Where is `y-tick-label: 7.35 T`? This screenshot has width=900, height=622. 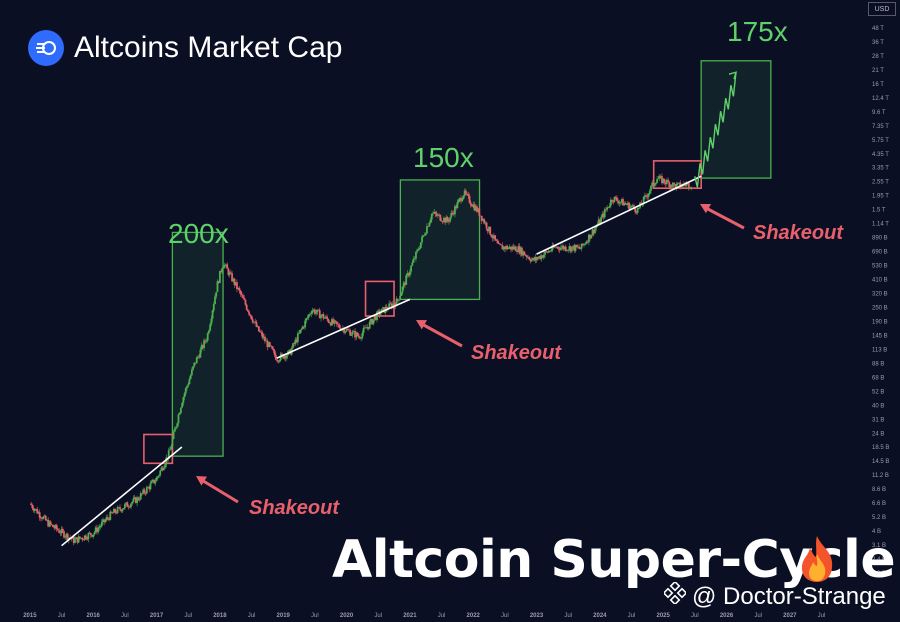 y-tick-label: 7.35 T is located at coordinates (880, 127).